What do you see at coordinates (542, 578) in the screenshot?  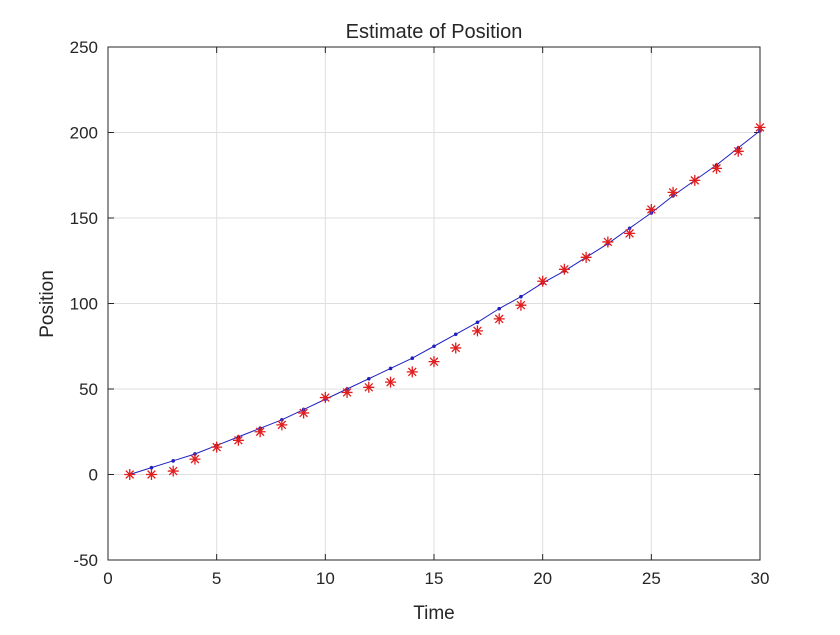 I see `x-tick-label: 20` at bounding box center [542, 578].